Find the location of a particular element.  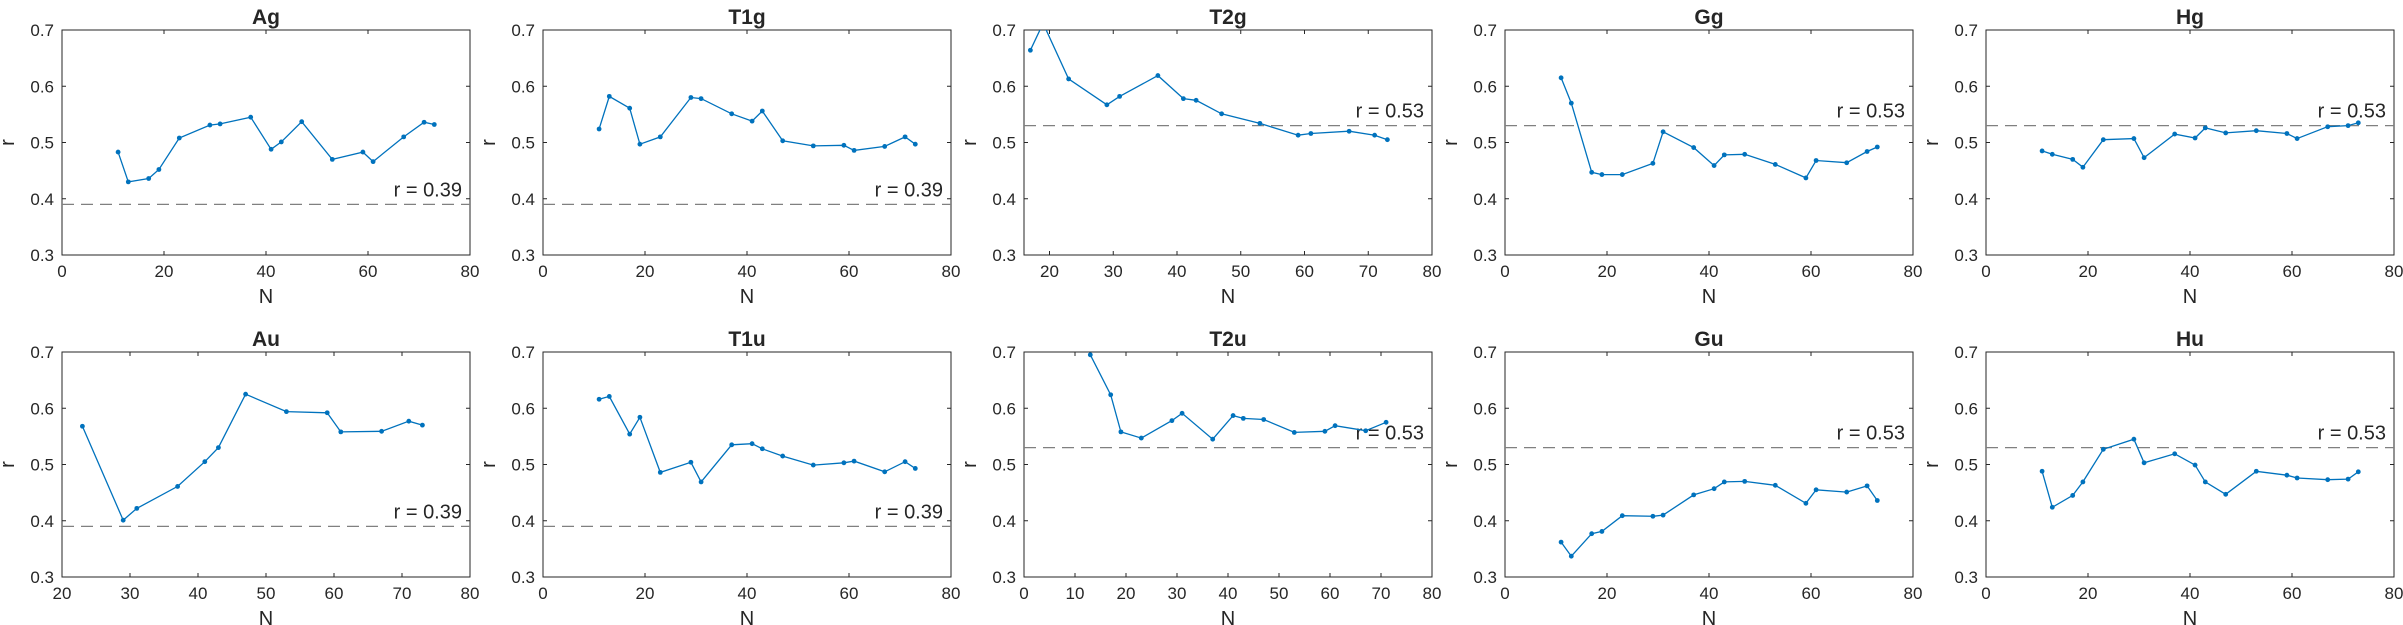

x-tick-label: 70 is located at coordinates (1381, 593).